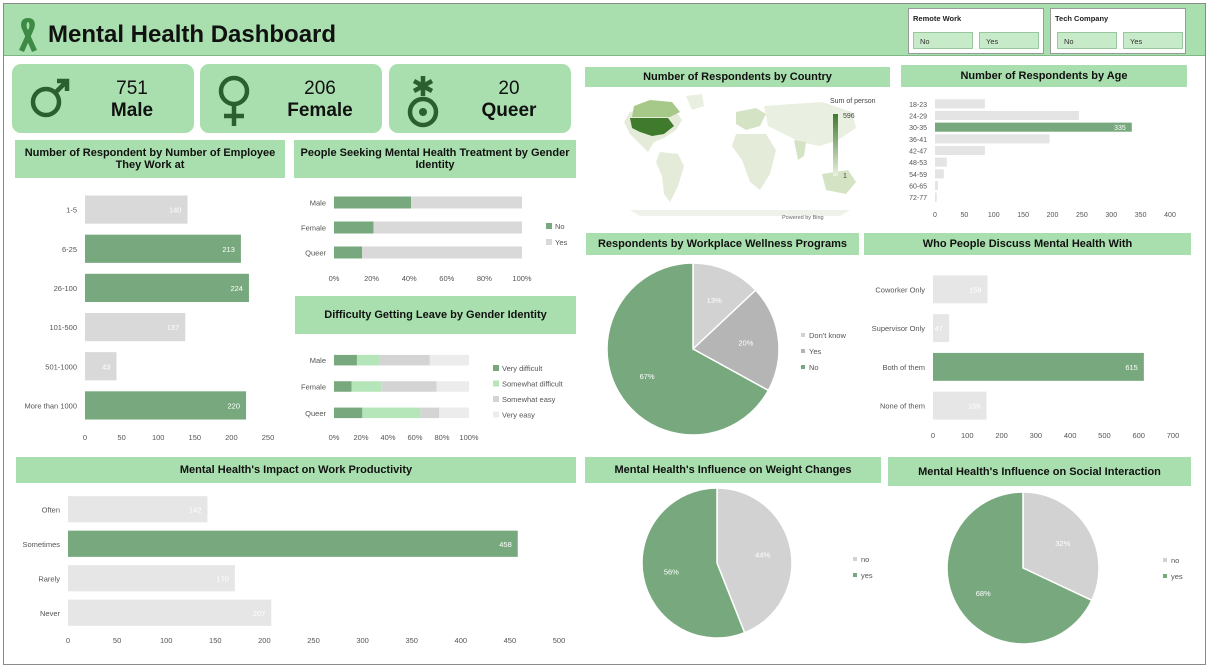  Describe the element at coordinates (522, 278) in the screenshot. I see `treatment-tick-label: 100%` at that location.